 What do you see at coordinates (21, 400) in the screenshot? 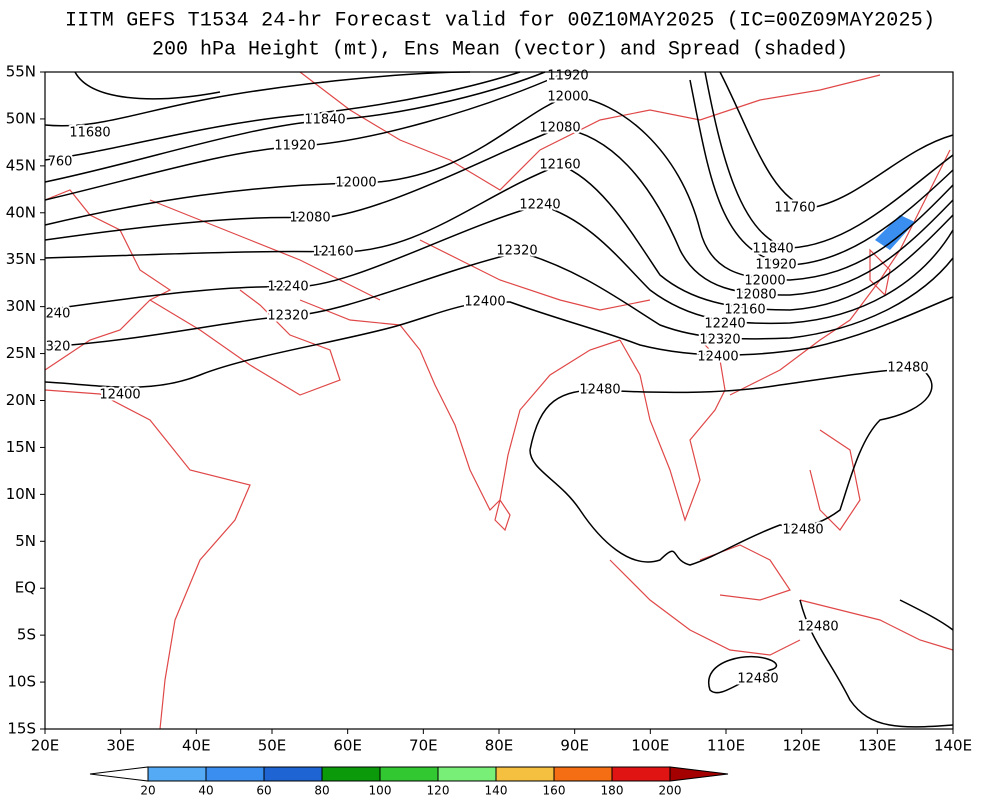
I see `lat-label: 20N` at bounding box center [21, 400].